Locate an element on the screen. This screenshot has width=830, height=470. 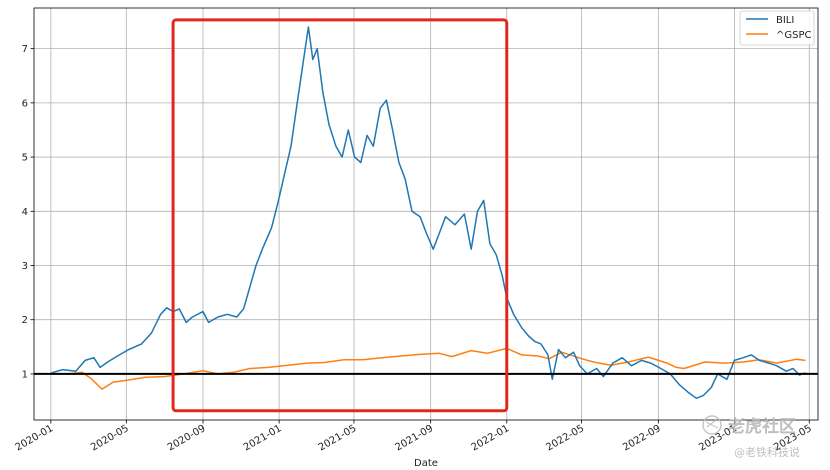
y-axis: 1 2 3 4 5 6 7 is located at coordinates (28, 212).